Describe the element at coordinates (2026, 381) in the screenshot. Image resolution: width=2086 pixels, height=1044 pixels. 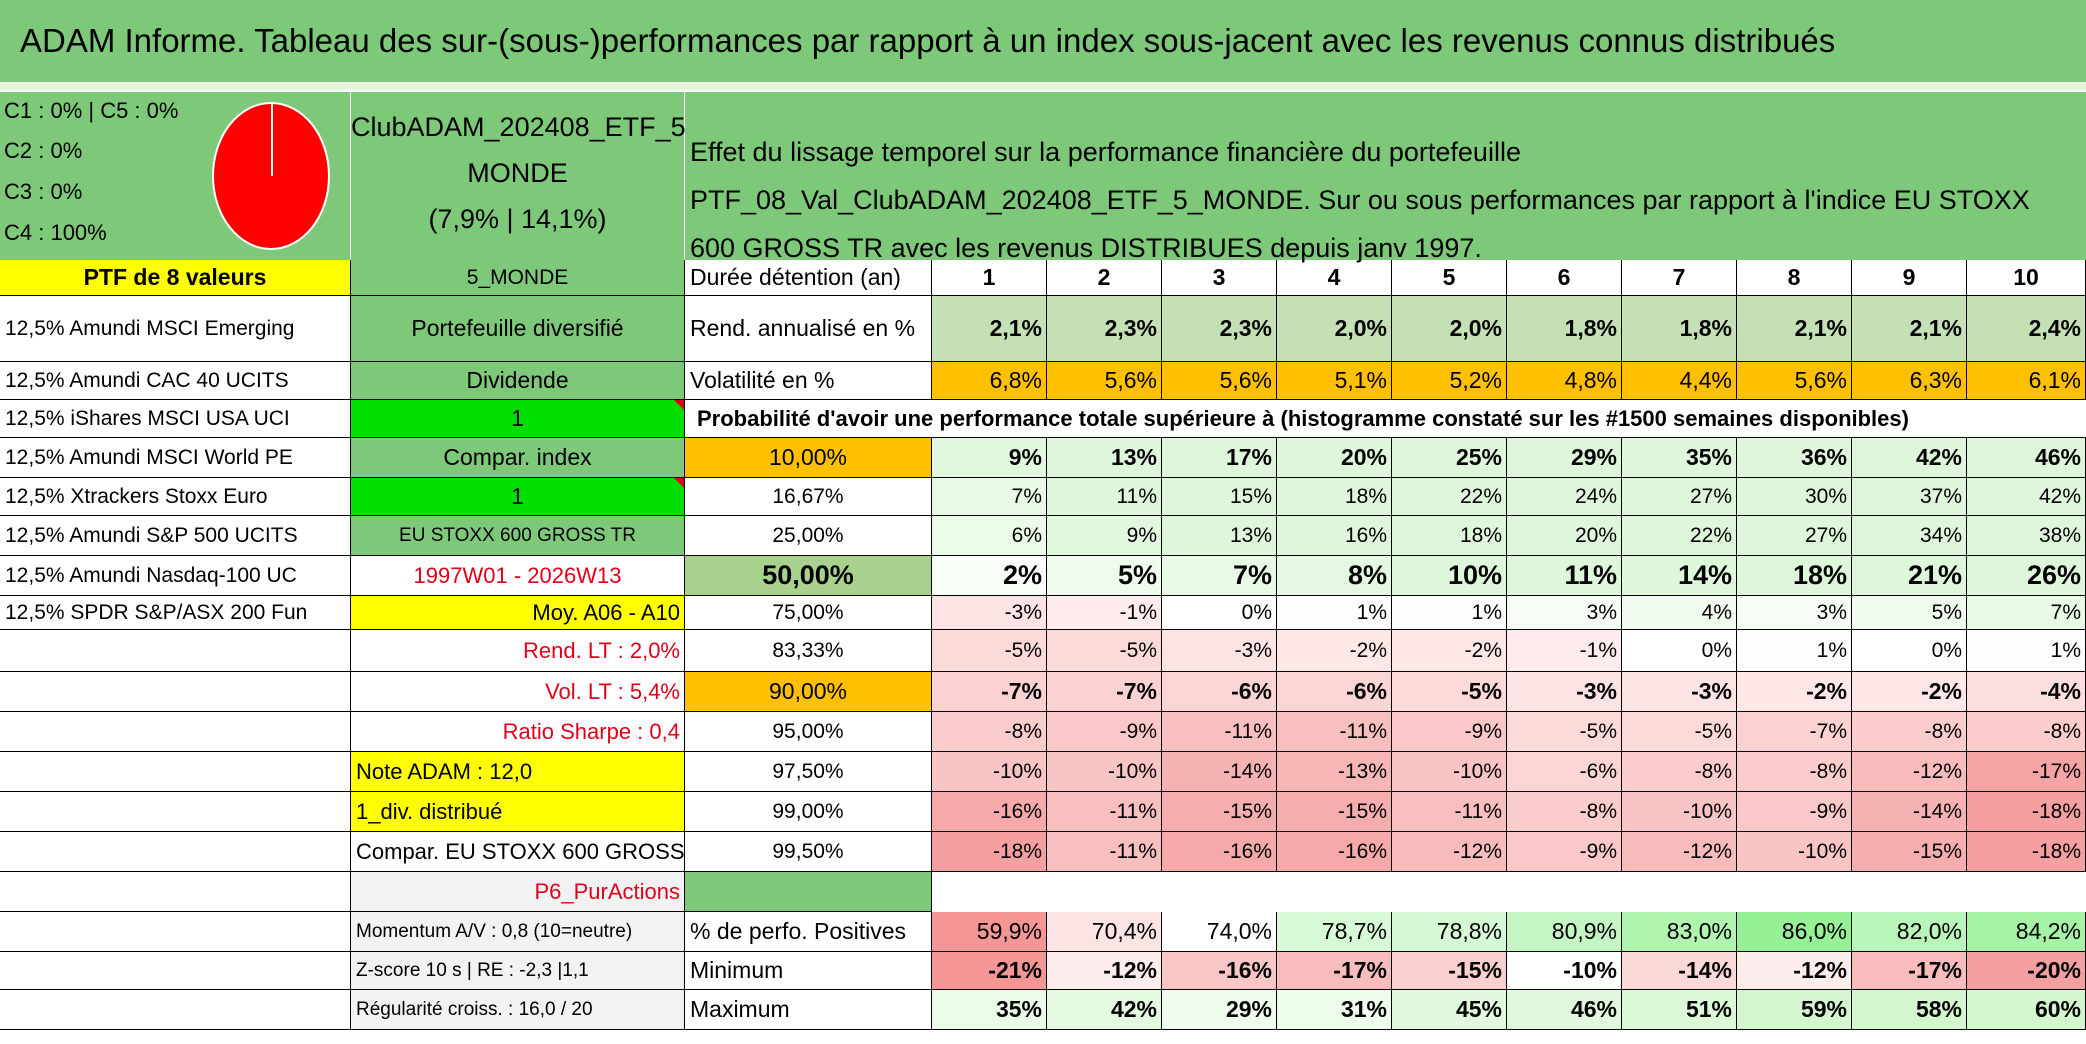
I see `volatility-value: 6,1%` at that location.